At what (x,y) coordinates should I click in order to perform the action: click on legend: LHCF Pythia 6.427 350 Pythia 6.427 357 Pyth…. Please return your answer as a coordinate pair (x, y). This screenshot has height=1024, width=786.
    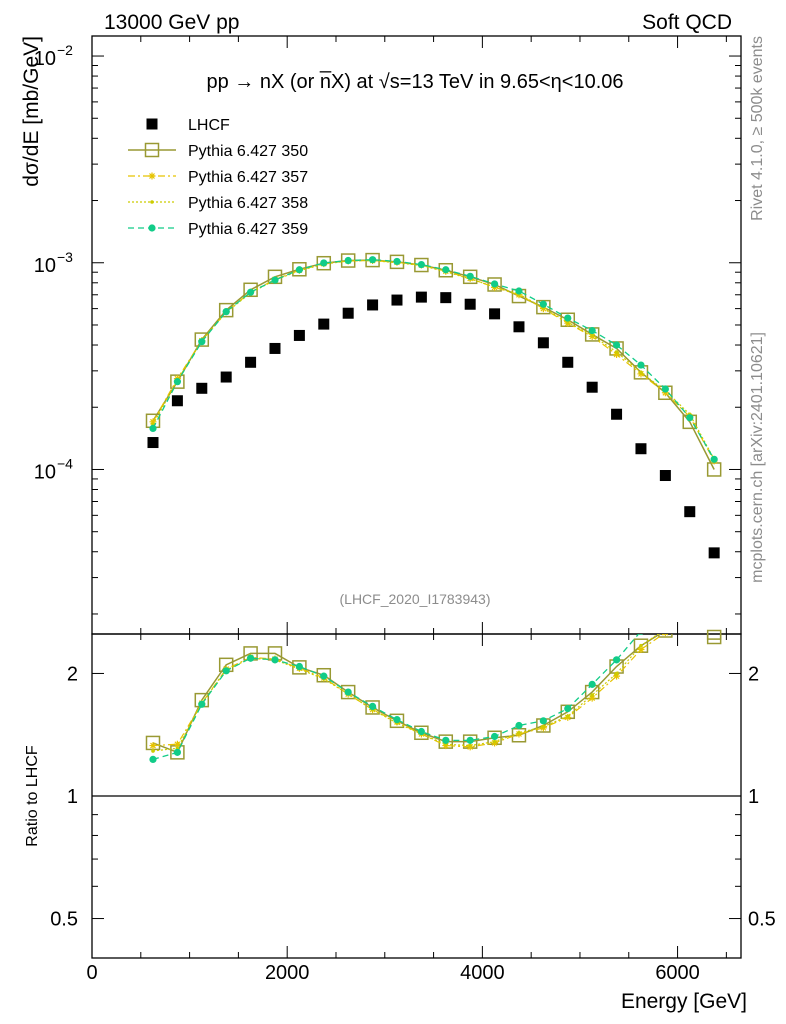
    Looking at the image, I should click on (218, 177).